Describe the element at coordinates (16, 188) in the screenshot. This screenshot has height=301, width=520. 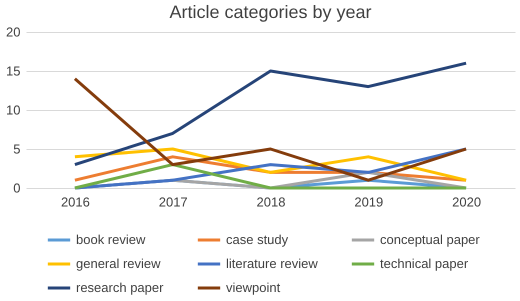
I see `y-tick-label: 0` at that location.